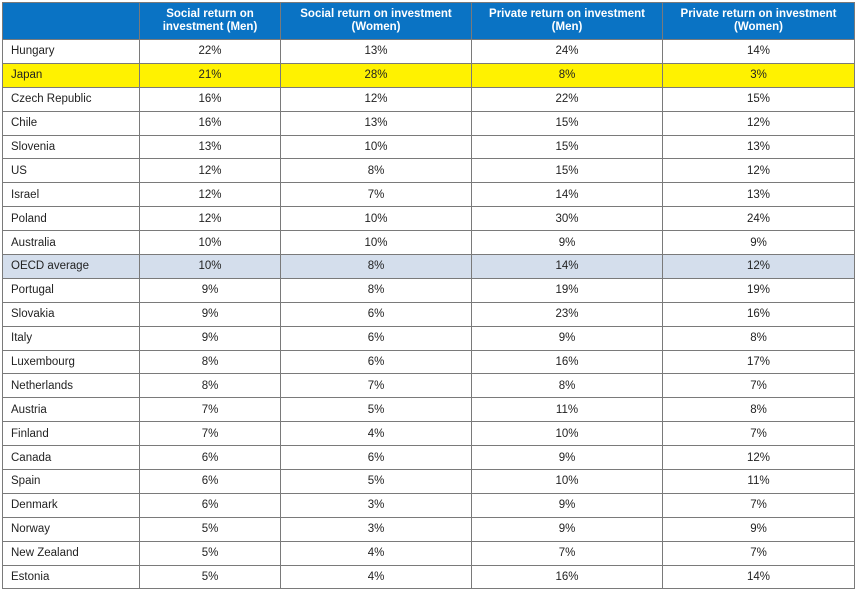 This screenshot has width=856, height=590. What do you see at coordinates (567, 219) in the screenshot?
I see `private-men-cell: 30%` at bounding box center [567, 219].